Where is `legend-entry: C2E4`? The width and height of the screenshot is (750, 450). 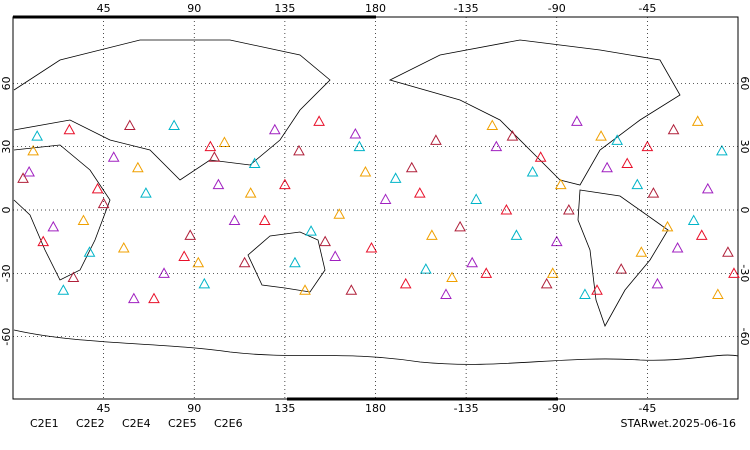 legend-entry: C2E4 is located at coordinates (136, 423).